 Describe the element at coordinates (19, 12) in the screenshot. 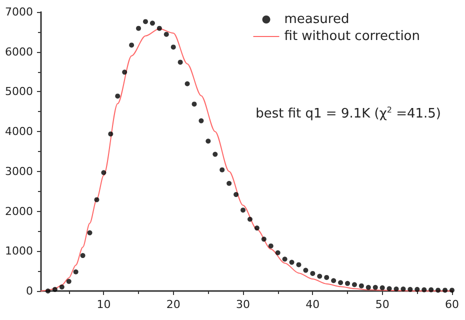

I see `y-tick-label: 7000` at that location.